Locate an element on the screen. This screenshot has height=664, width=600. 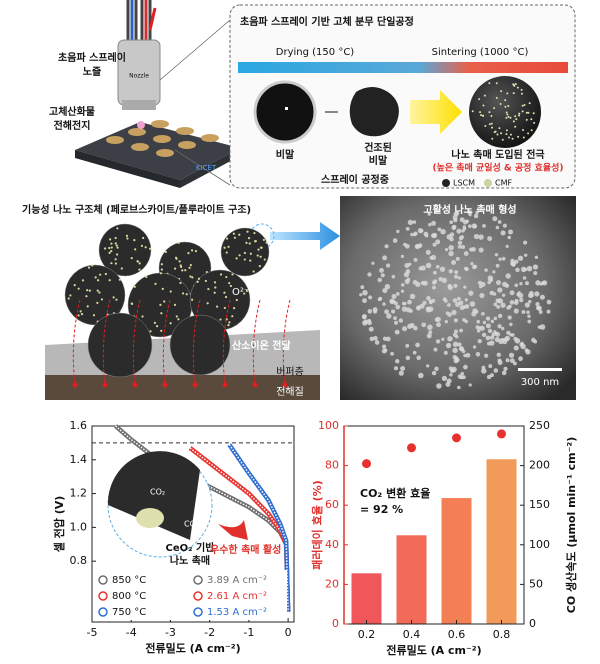
cell-label: 고체산화물 is located at coordinates (72, 111).